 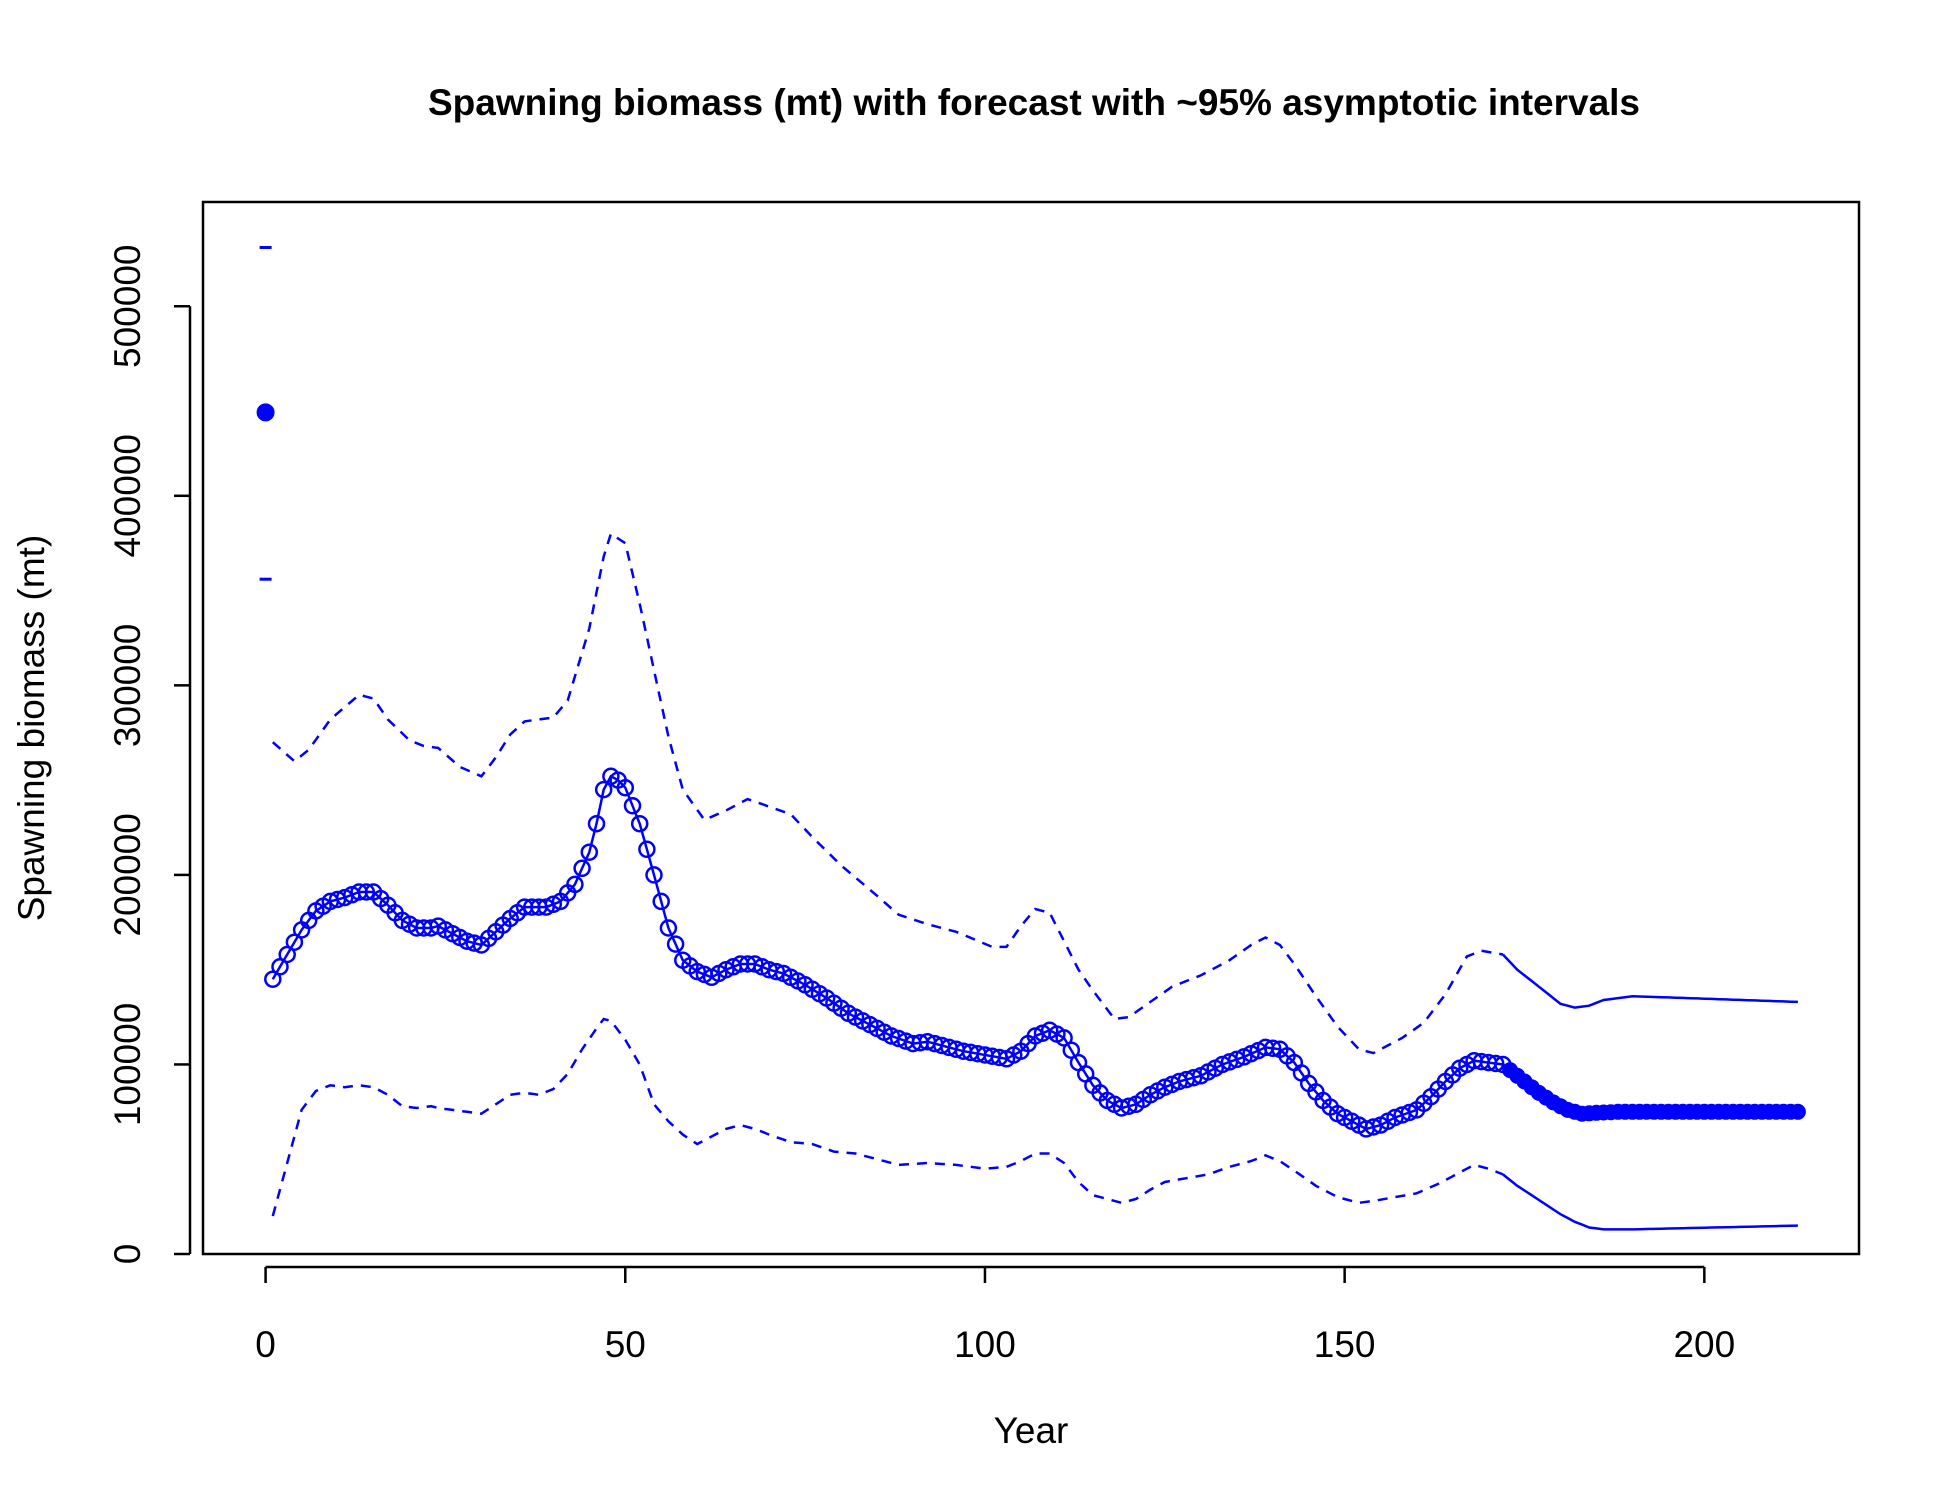 What do you see at coordinates (265, 412) in the screenshot?
I see `virgin-biomass-point` at bounding box center [265, 412].